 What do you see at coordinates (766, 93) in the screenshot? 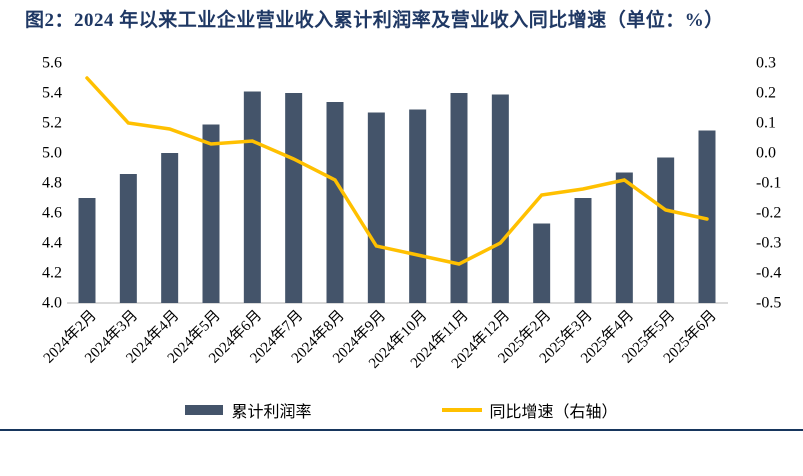
I see `y-axis-right-tick-label: 0.2` at bounding box center [766, 93].